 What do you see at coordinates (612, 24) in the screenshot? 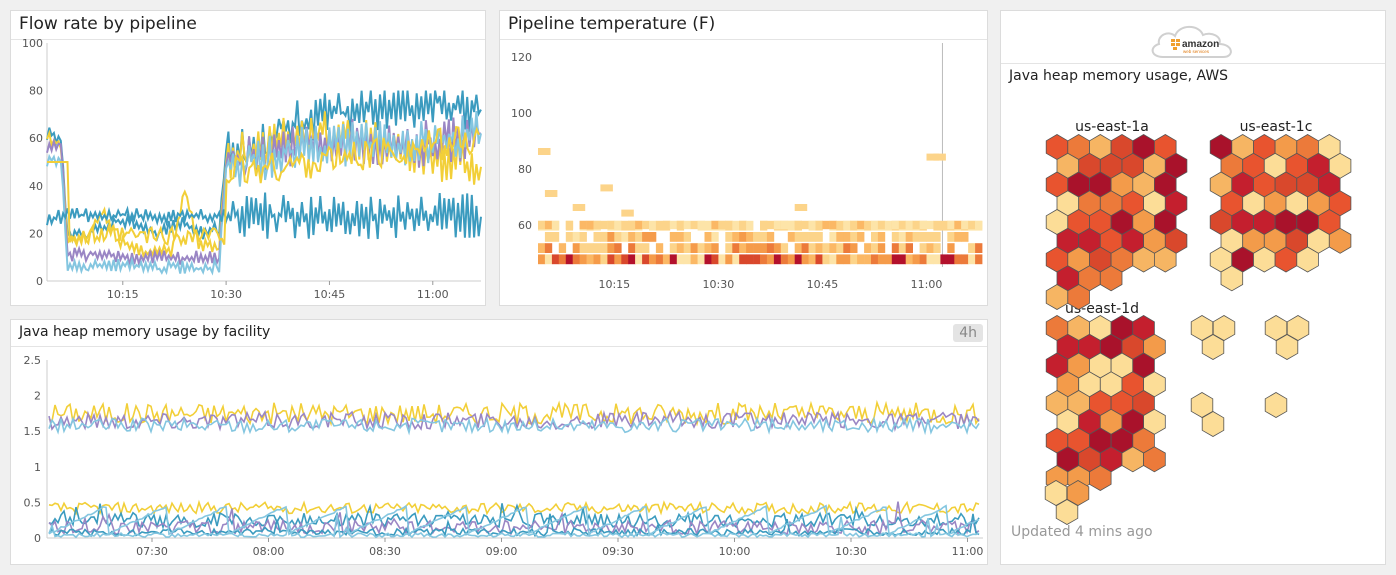
I see `pipeline-temperature-title: Pipeline temperature (F)` at bounding box center [612, 24].